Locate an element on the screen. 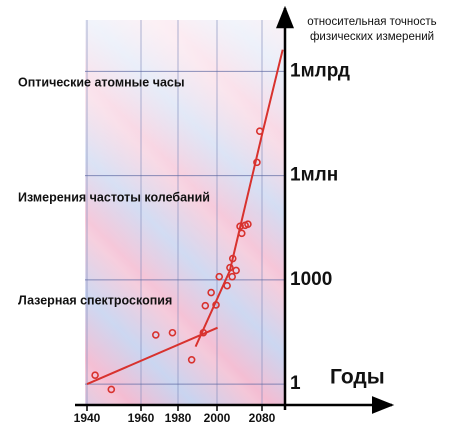 This screenshot has width=450, height=432. x-title: Годы is located at coordinates (357, 377).